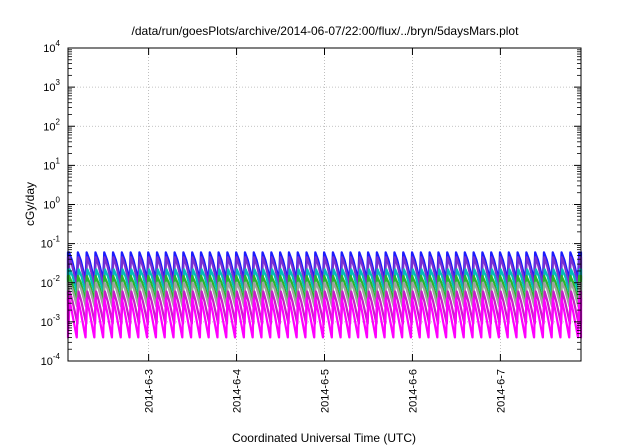 This screenshot has height=448, width=640. I want to click on series-line, so click(324, 318).